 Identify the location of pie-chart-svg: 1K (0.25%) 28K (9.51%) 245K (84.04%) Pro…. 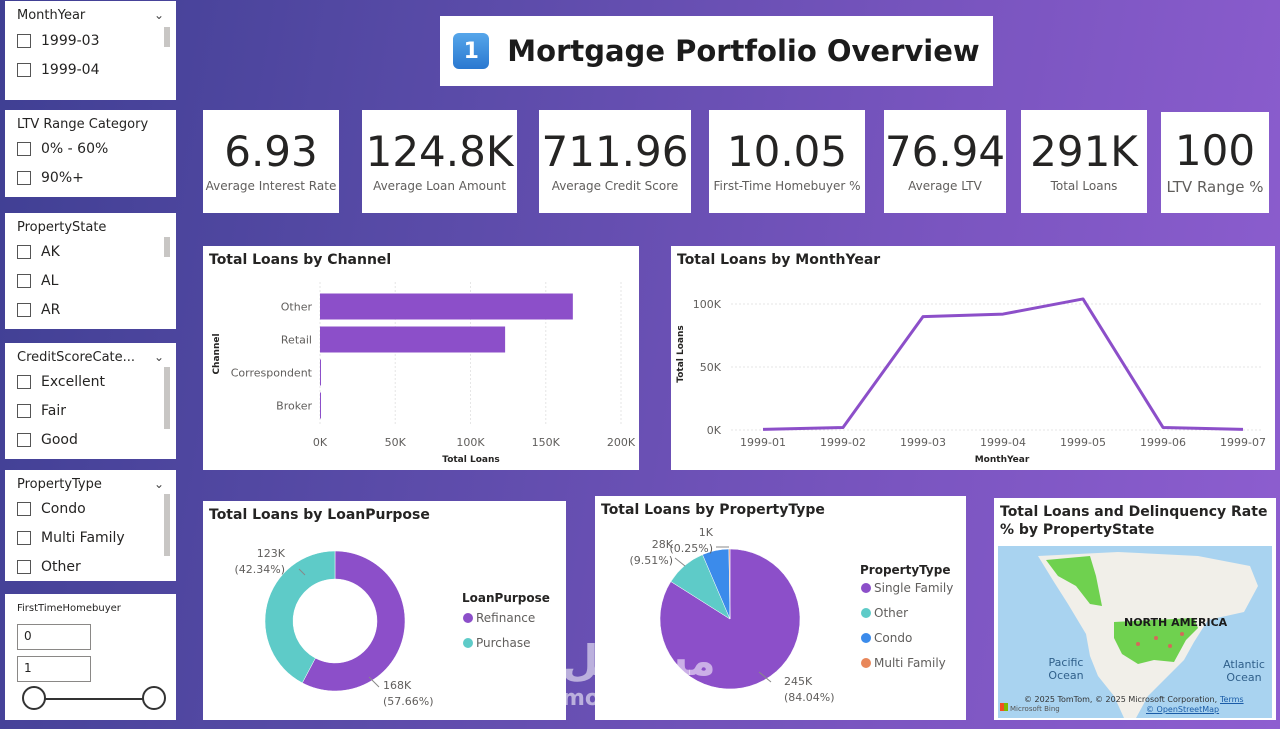
(791, 615).